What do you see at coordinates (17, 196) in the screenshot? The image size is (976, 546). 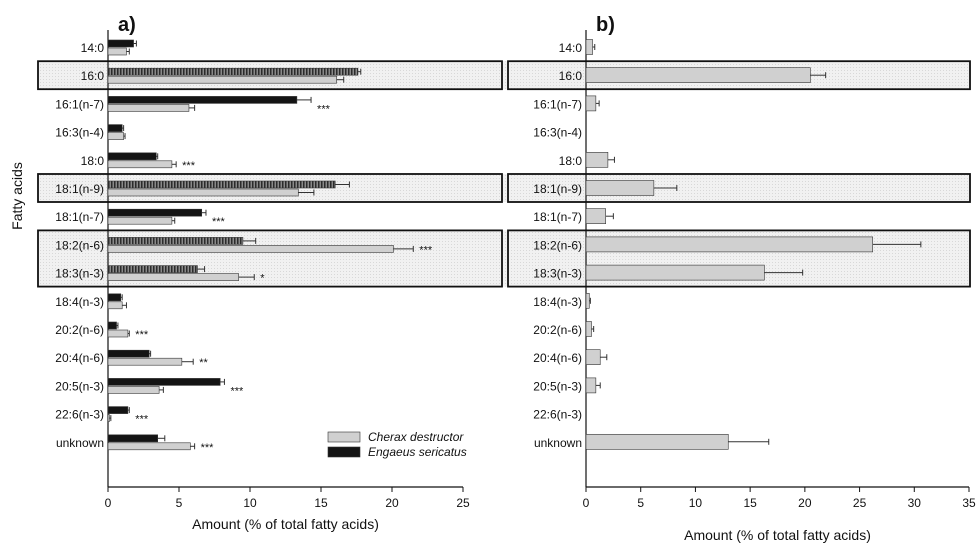 I see `y-axis-label: Fatty acids` at bounding box center [17, 196].